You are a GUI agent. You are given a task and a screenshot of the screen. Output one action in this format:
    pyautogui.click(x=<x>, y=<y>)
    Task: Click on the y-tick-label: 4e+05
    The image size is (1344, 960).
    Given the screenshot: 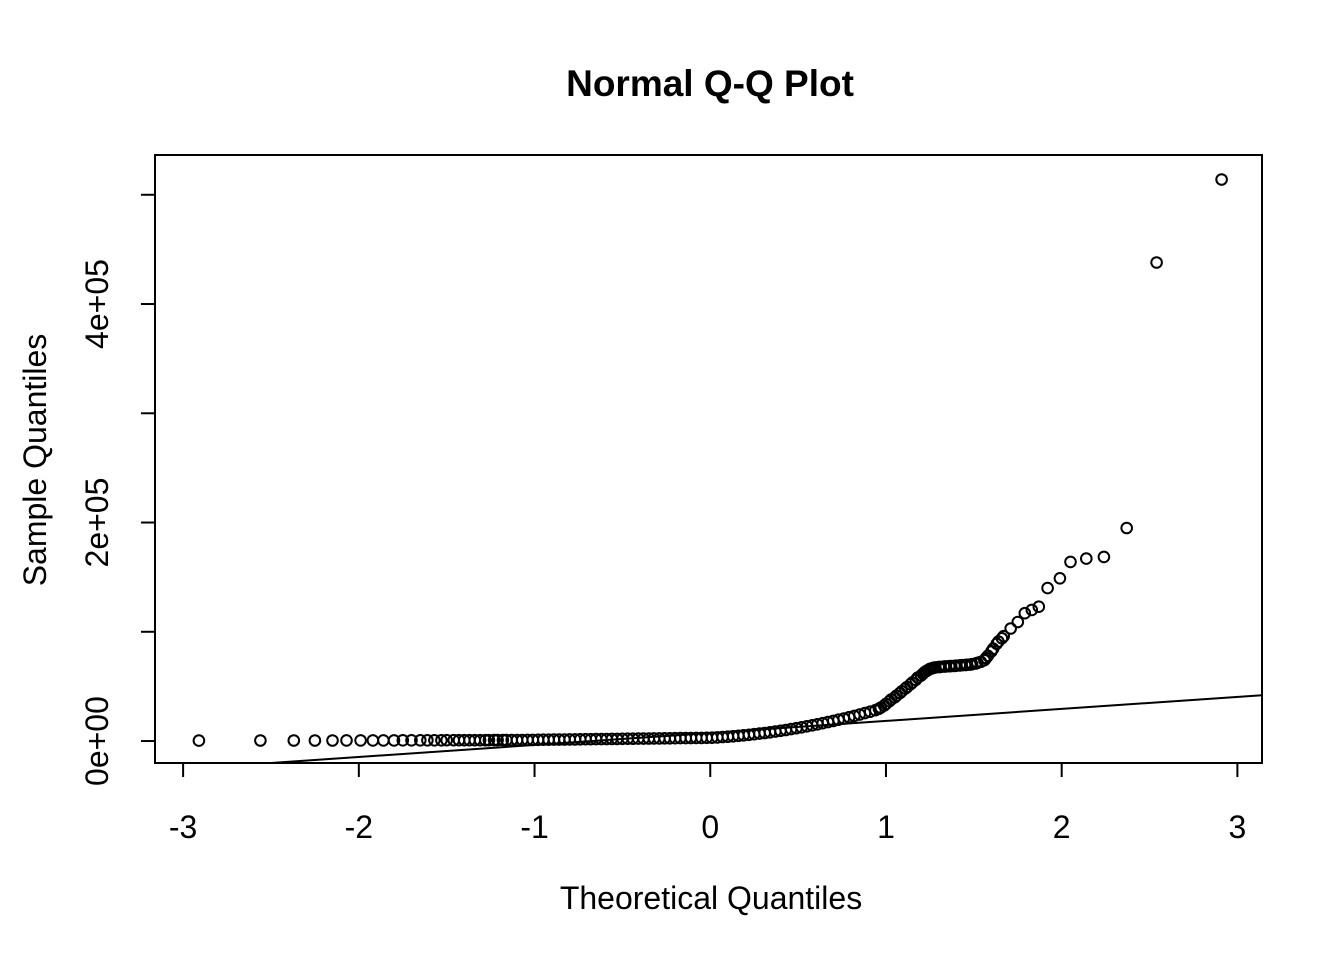 What is the action you would take?
    pyautogui.click(x=97, y=304)
    